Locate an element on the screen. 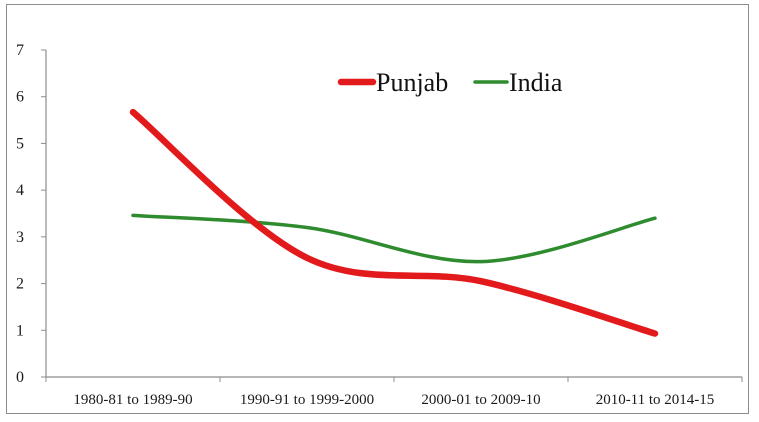 The width and height of the screenshot is (759, 422). x-tick-label: 1990-91 to 1999-2000 is located at coordinates (307, 400).